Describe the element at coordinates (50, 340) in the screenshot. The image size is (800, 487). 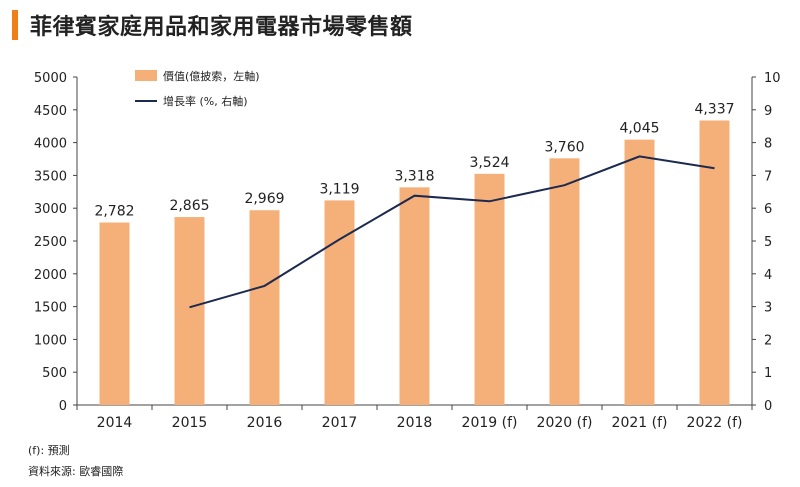
I see `left-tick-label: 1000` at that location.